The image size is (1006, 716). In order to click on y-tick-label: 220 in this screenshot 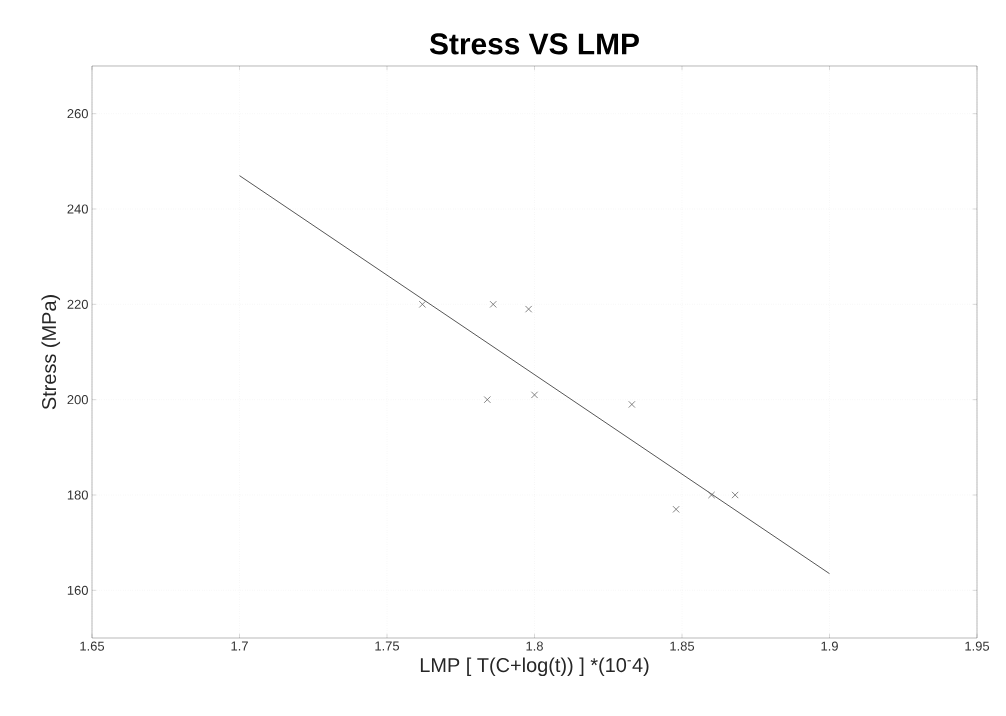, I will do `click(77, 304)`.